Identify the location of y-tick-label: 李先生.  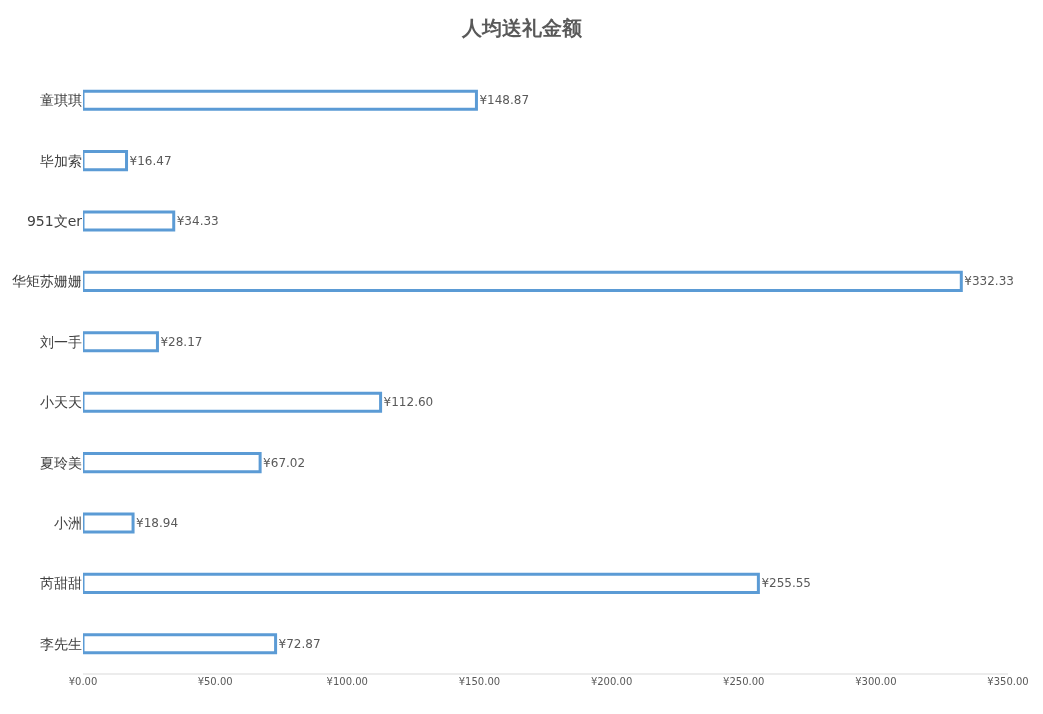
(61, 643).